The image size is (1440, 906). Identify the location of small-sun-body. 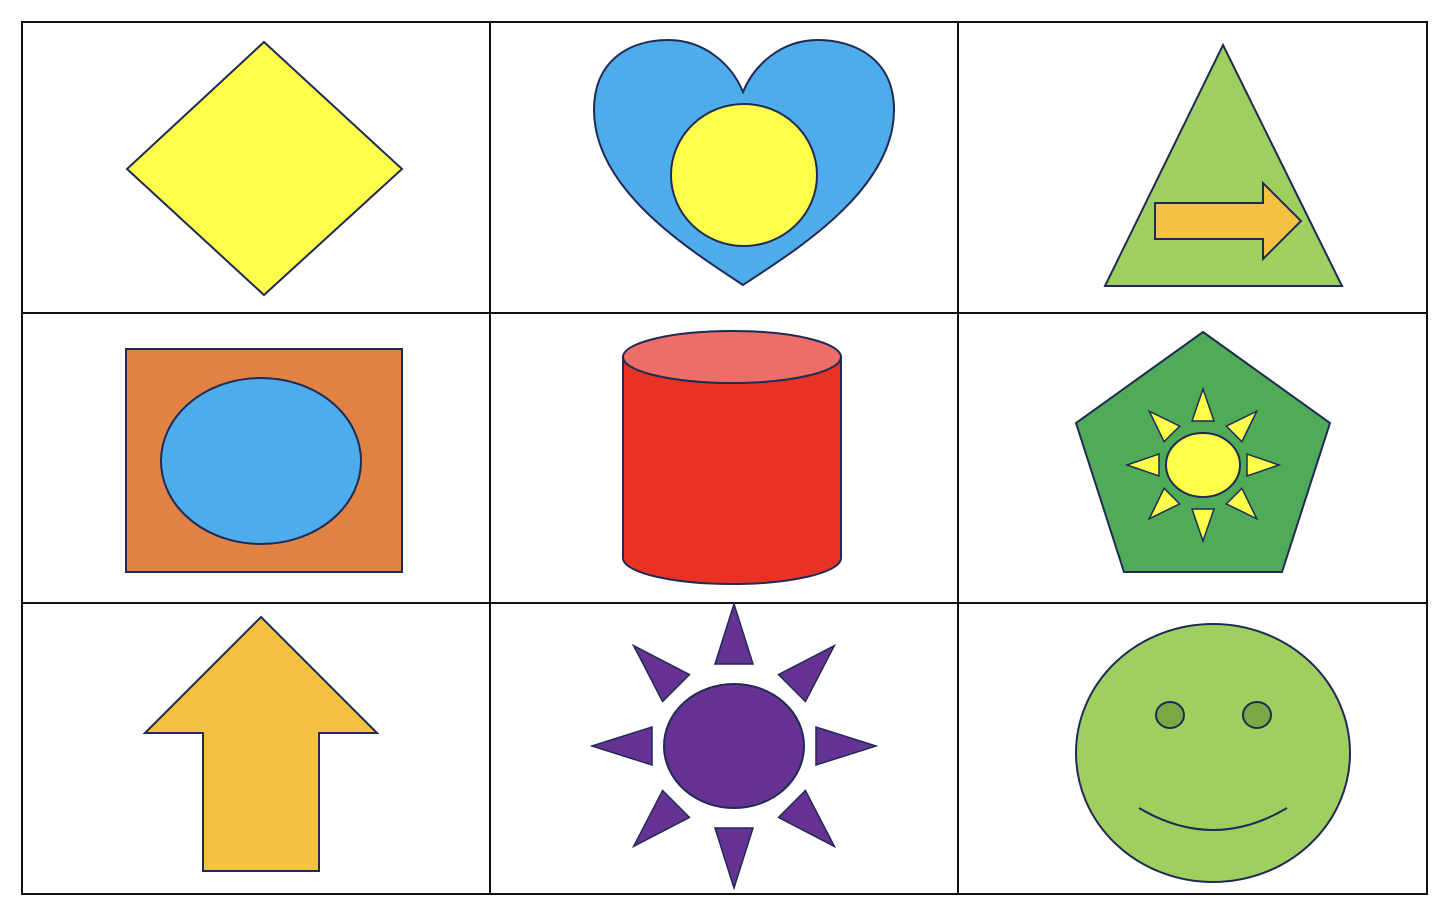
(1203, 465).